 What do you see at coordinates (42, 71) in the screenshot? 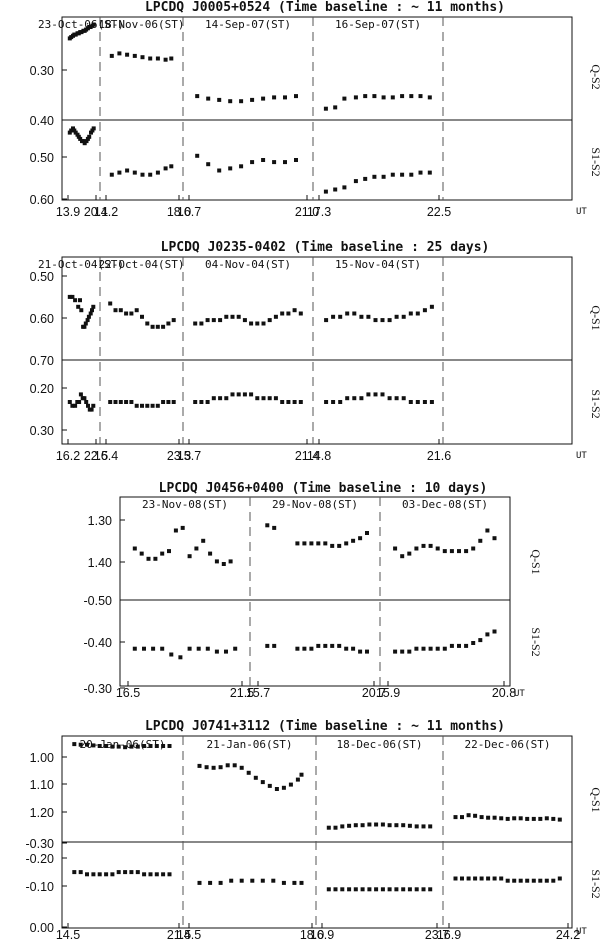
I see `y-tick-label: 0.30` at bounding box center [42, 71].